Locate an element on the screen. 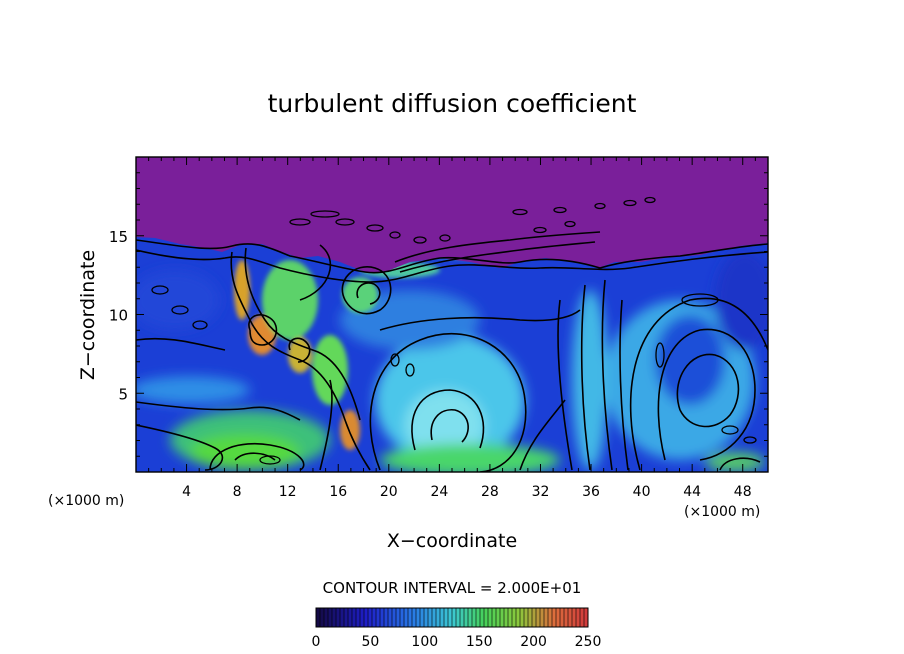 This screenshot has height=654, width=904. x-tick-label: 16 is located at coordinates (338, 492).